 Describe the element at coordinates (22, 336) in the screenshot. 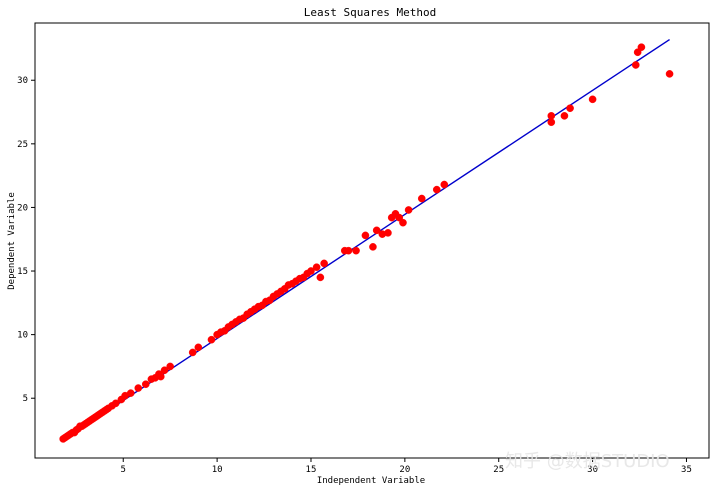

I see `y-tick-label: 10` at that location.